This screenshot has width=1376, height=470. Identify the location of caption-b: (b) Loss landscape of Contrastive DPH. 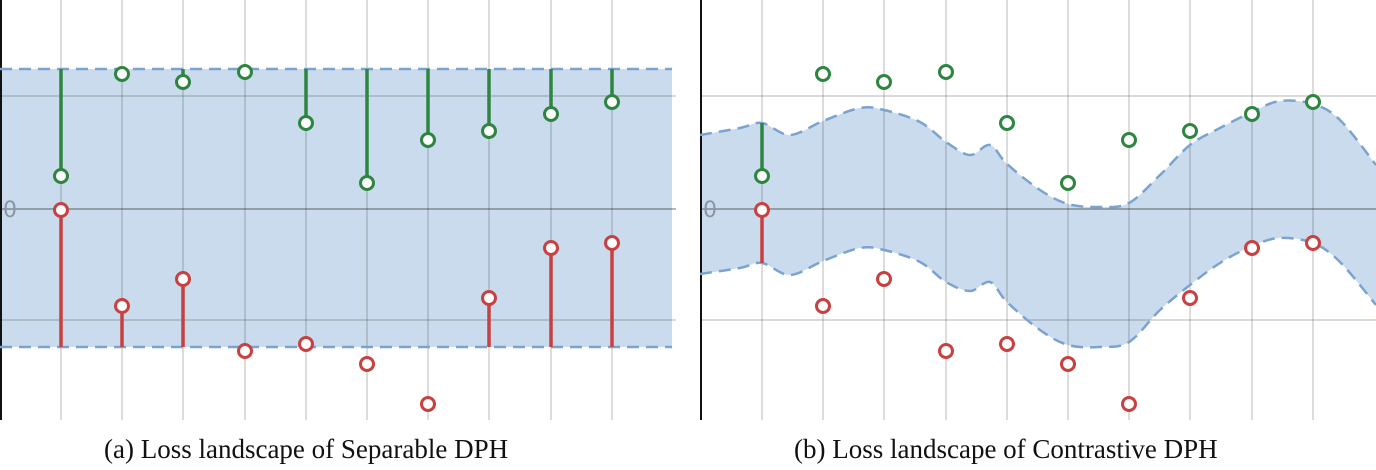
(1006, 449).